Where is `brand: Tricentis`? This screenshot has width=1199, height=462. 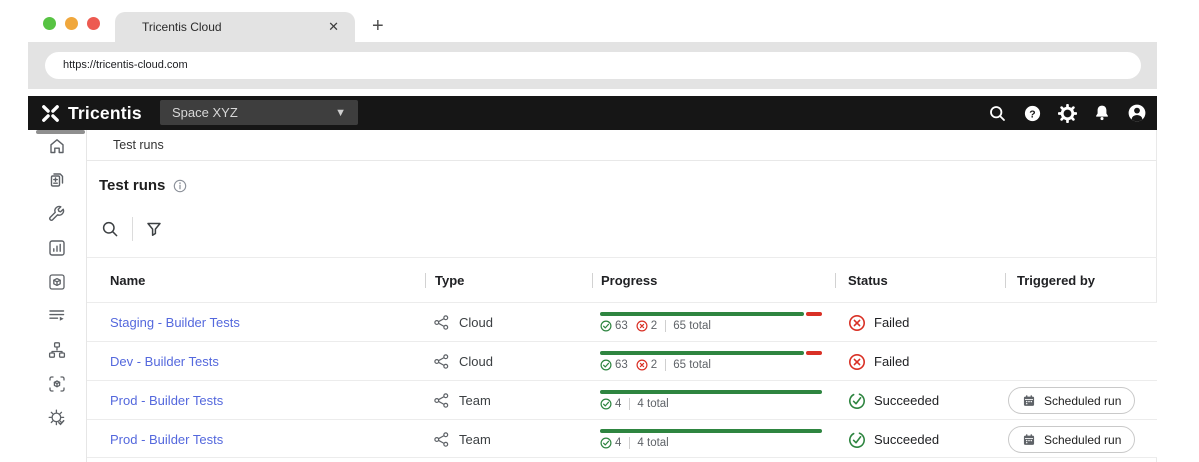 brand: Tricentis is located at coordinates (91, 113).